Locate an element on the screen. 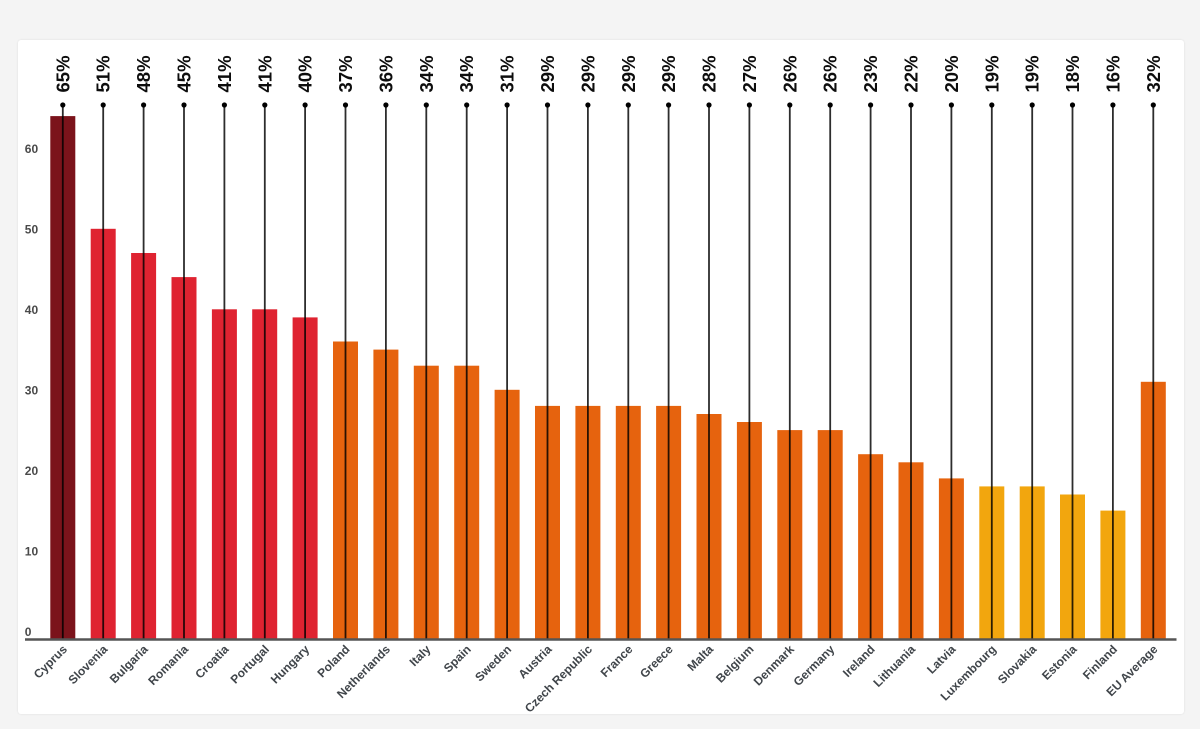  svg-text: Denmark is located at coordinates (774, 665).